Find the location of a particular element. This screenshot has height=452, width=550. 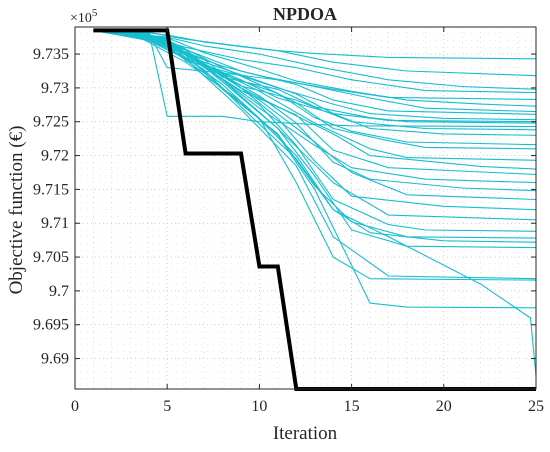

y-tick-label: 9.7 is located at coordinates (59, 291).